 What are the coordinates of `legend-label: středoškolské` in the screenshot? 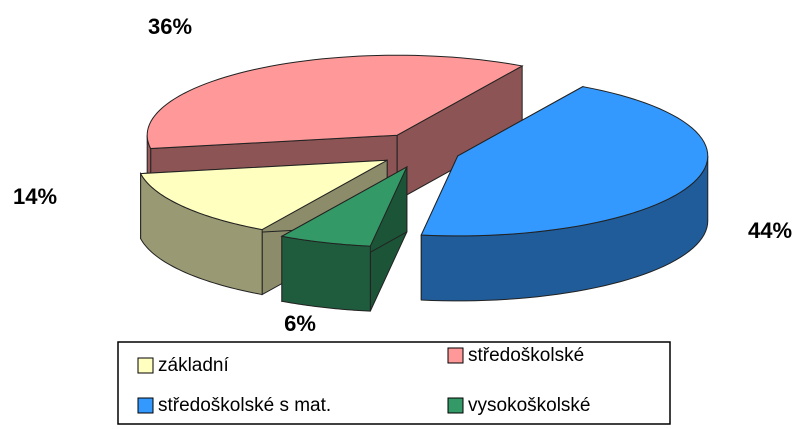 It's located at (526, 355).